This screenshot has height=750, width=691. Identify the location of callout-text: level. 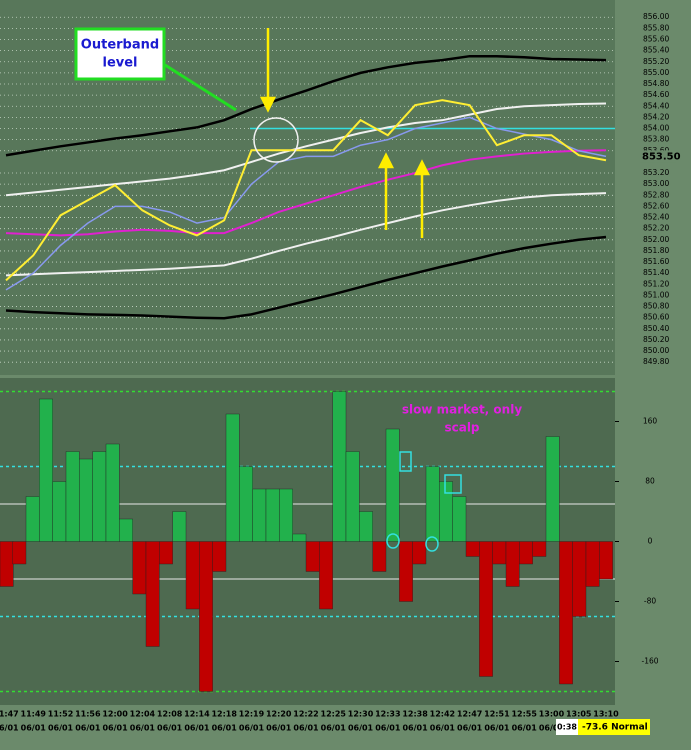
(119, 63).